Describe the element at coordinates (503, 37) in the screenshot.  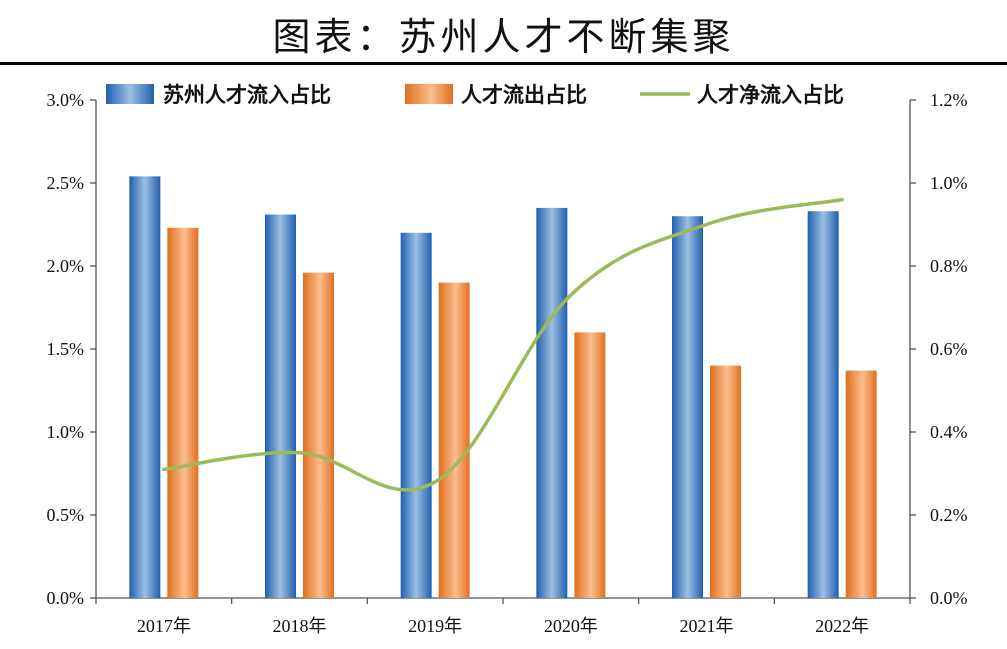
I see `page-title: 图表：苏州人才不断集聚` at that location.